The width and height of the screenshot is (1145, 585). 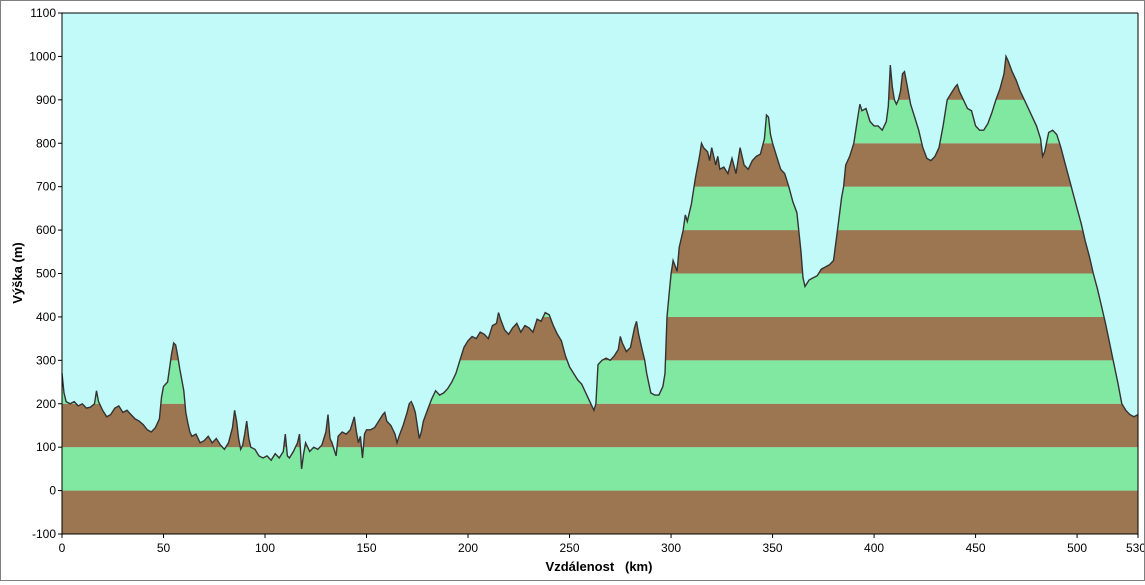 What do you see at coordinates (62, 548) in the screenshot?
I see `x-tick-label: 0` at bounding box center [62, 548].